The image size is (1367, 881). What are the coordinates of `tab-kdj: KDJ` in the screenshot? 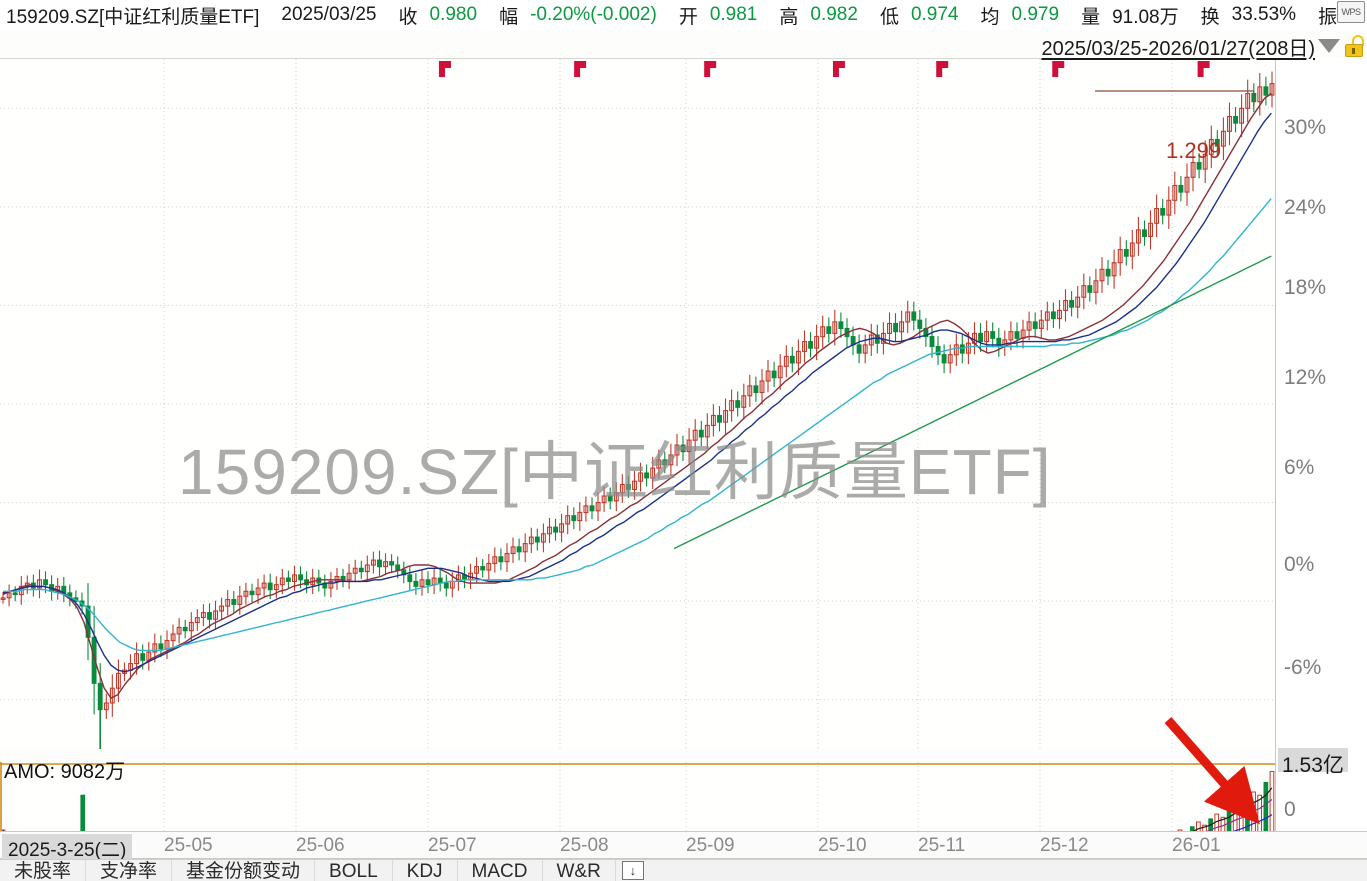 It's located at (425, 870).